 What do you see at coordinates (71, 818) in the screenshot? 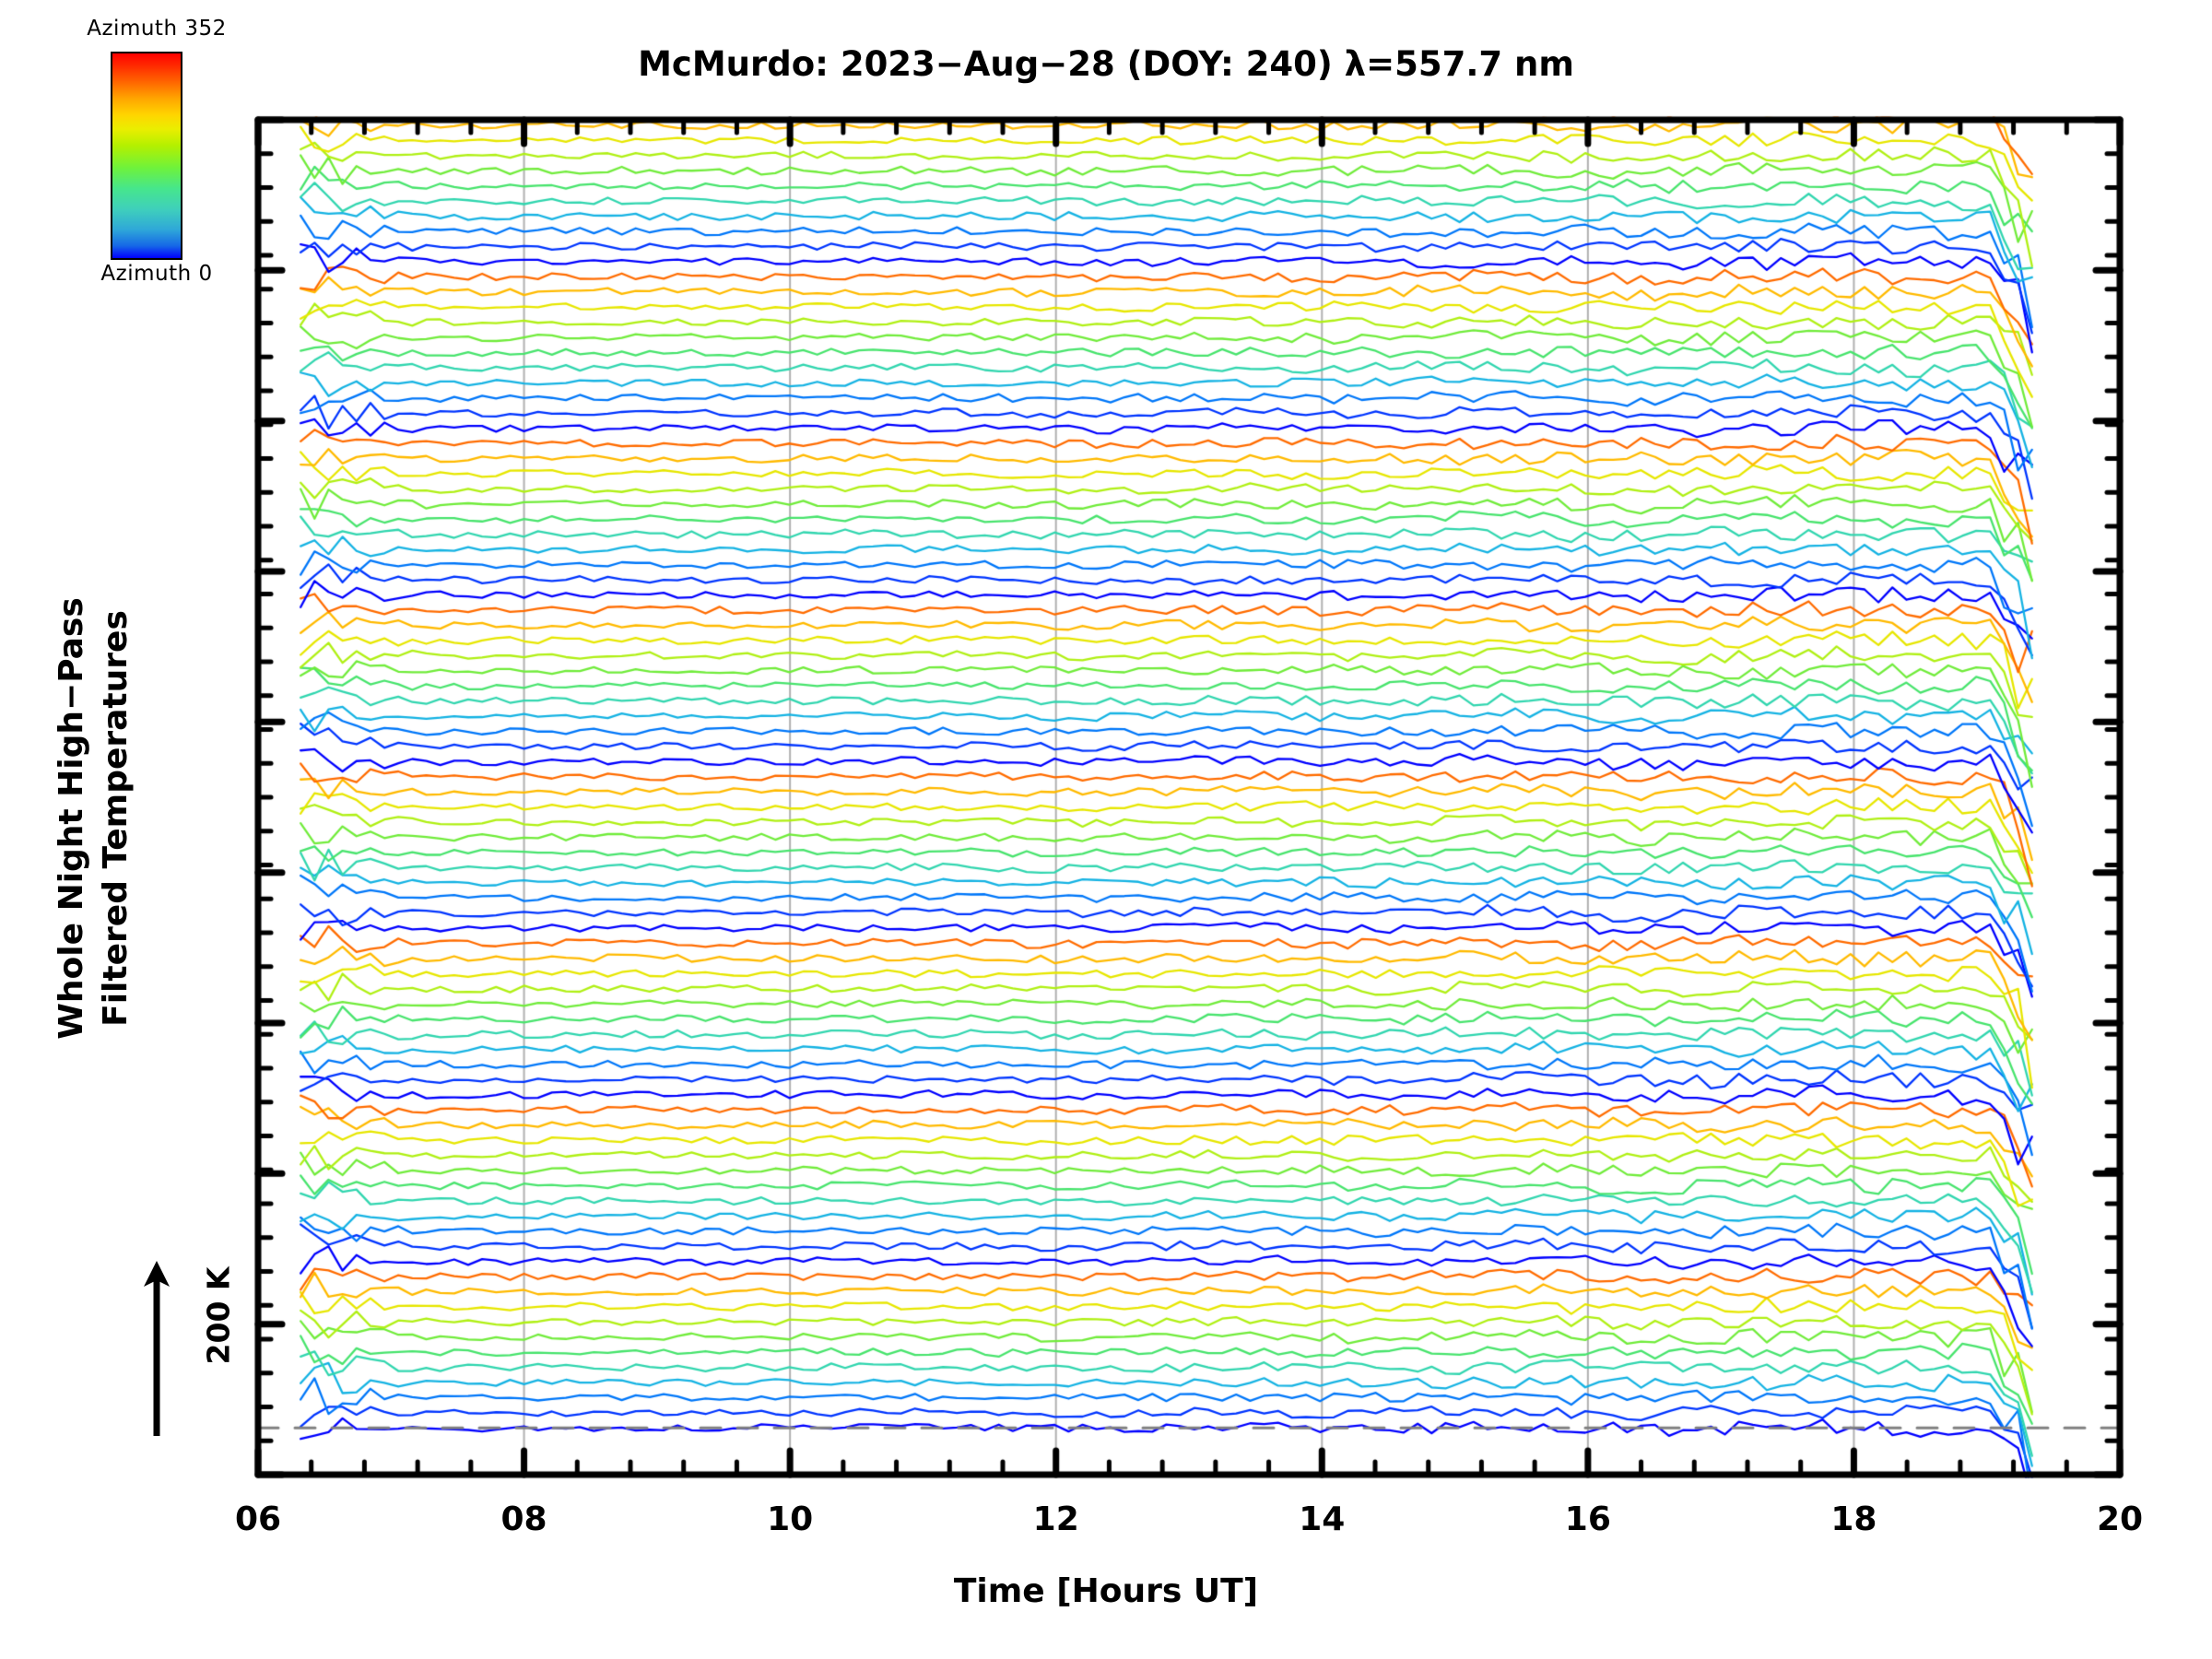
I see `y-axis-title-line1: Whole Night High−Pass` at bounding box center [71, 818].